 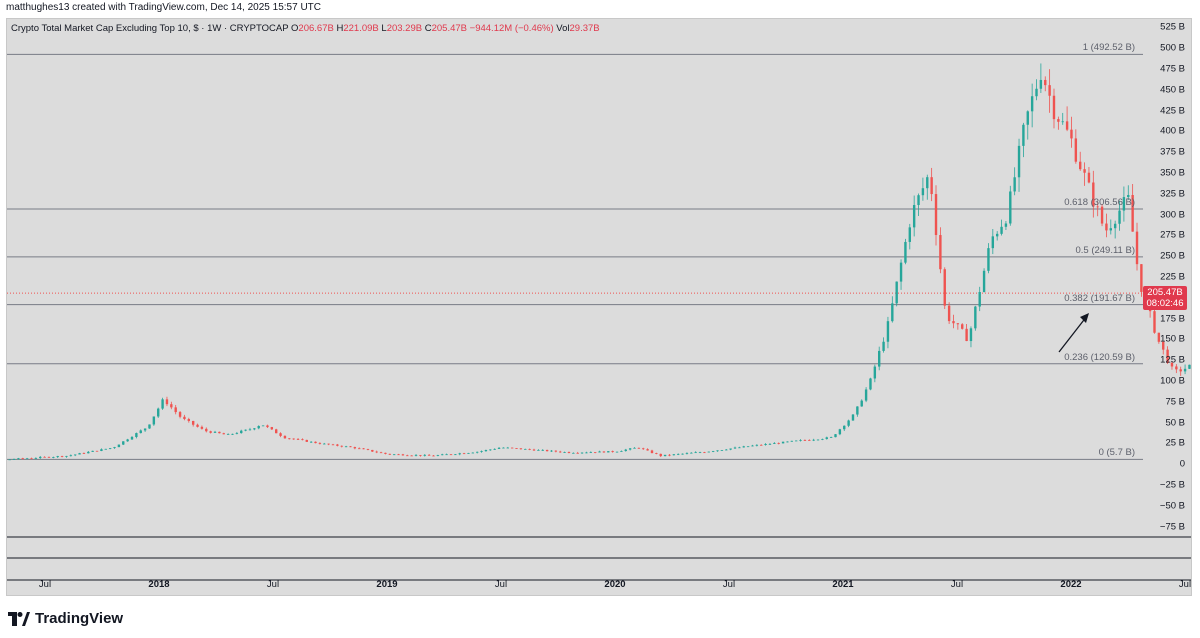 What do you see at coordinates (1073, 334) in the screenshot?
I see `annotation-arrow` at bounding box center [1073, 334].